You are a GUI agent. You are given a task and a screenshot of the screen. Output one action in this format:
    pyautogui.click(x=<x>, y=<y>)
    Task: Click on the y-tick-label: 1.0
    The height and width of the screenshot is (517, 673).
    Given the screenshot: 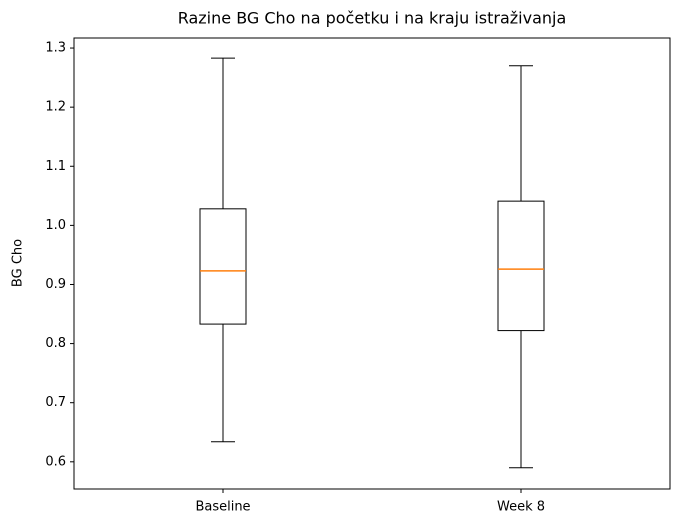 What is the action you would take?
    pyautogui.click(x=55, y=225)
    